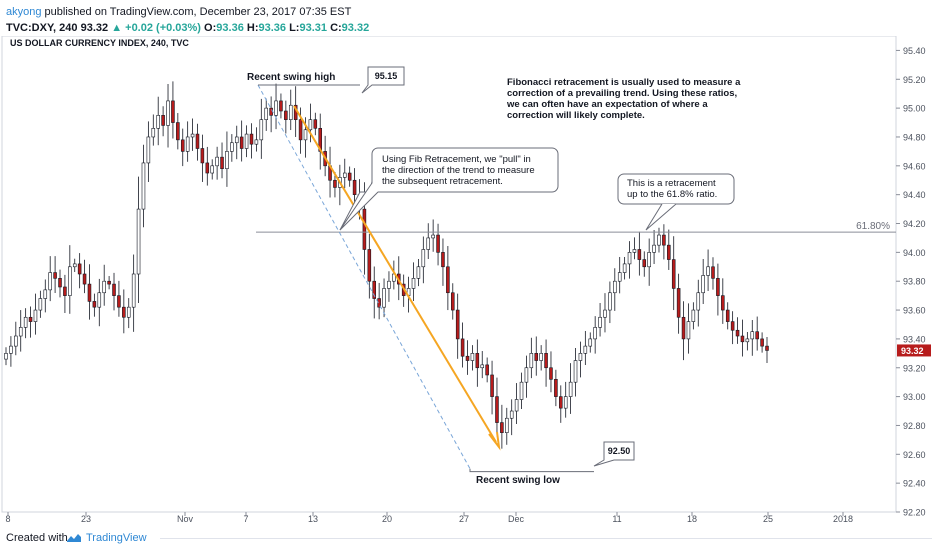  What do you see at coordinates (671, 183) in the screenshot?
I see `retrace-annotation-line: This is a retracement` at bounding box center [671, 183].